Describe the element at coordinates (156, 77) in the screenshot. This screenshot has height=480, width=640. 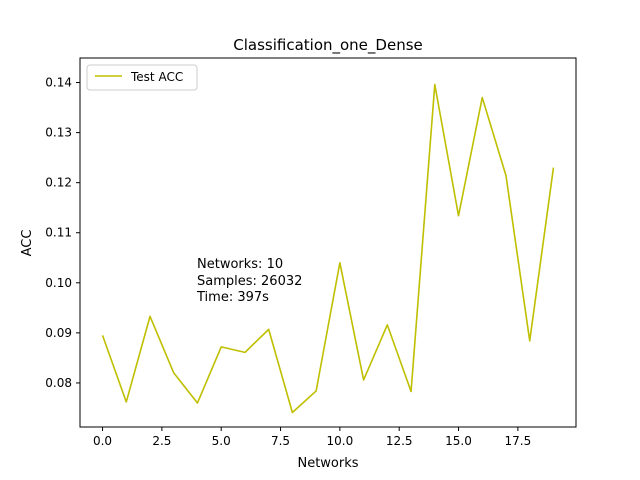
I see `legend-label: Test ACC` at that location.